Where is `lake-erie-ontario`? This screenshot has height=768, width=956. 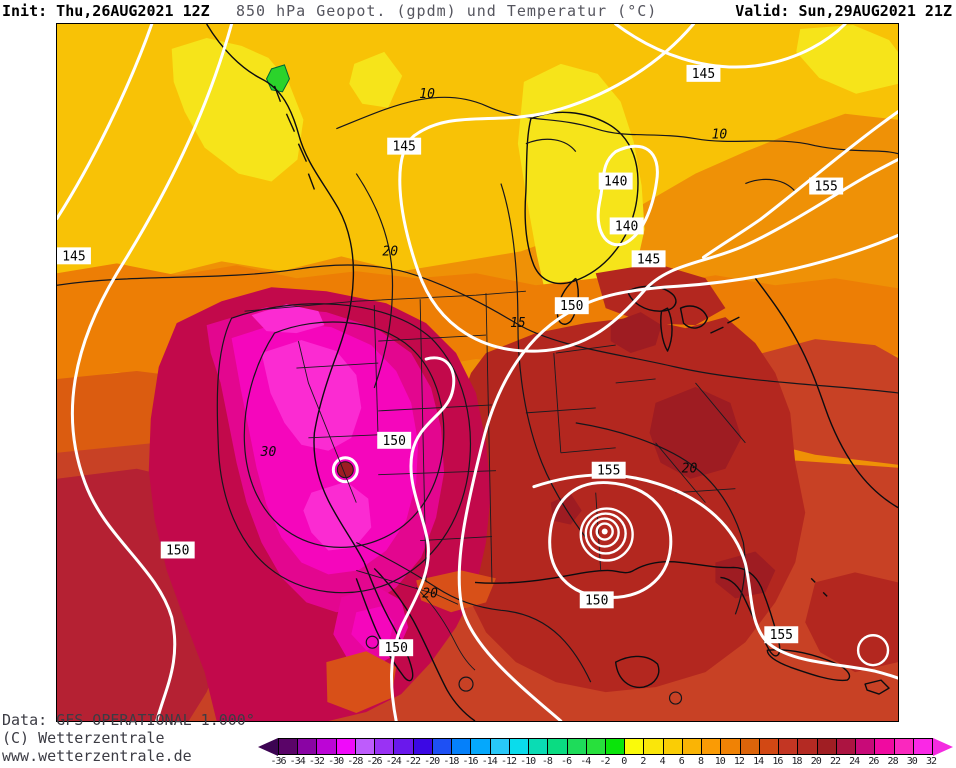 lake-erie-ontario is located at coordinates (725, 325).